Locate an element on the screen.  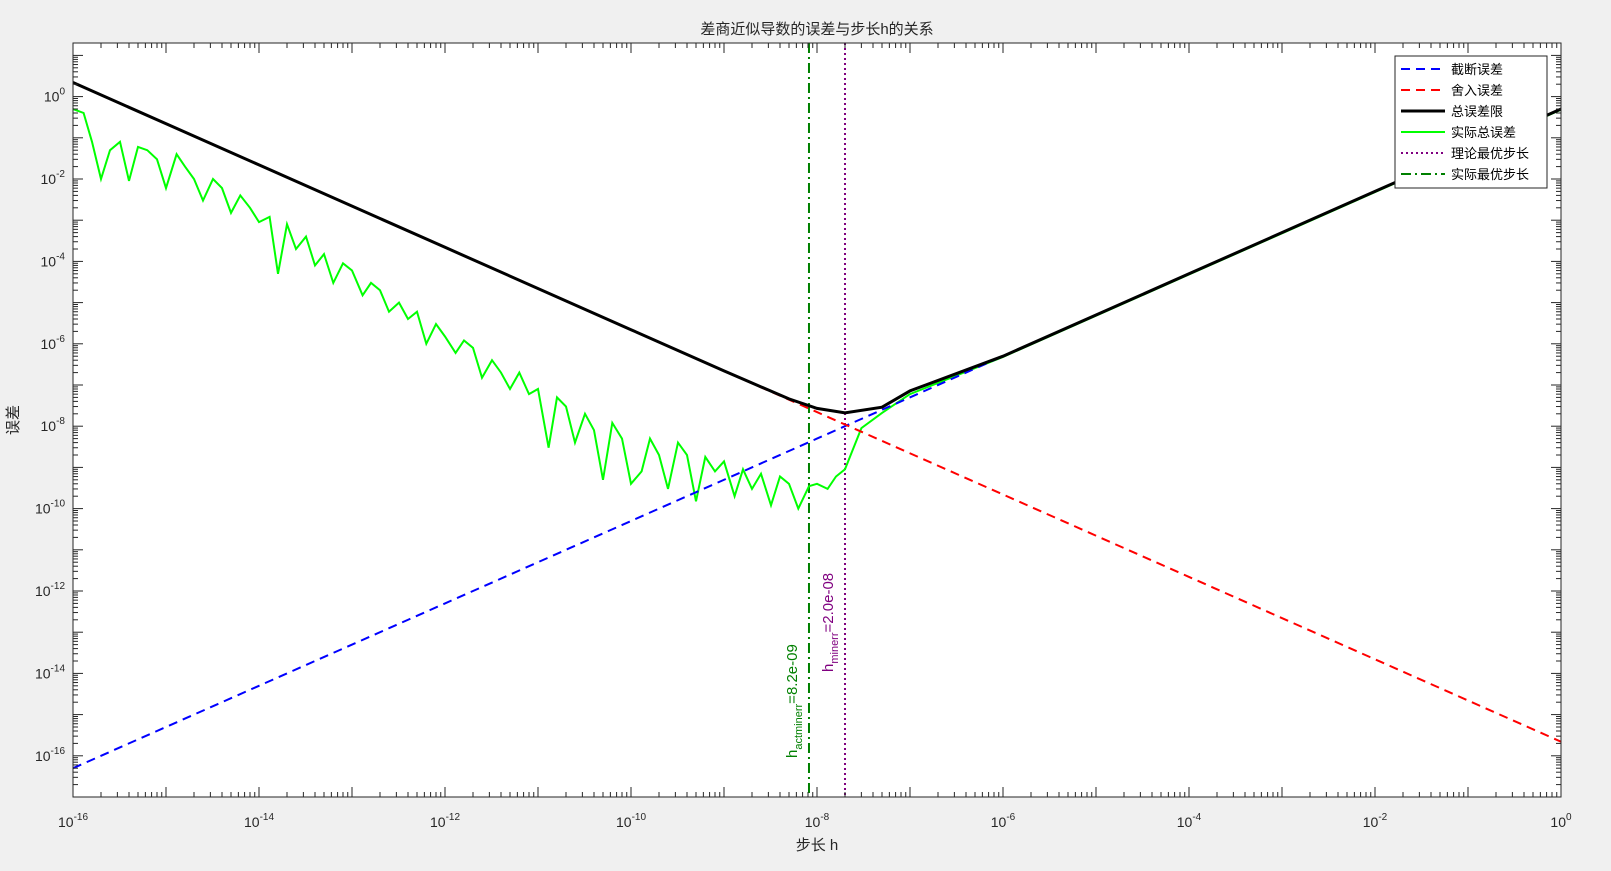
x-tick-label: 10⁻¹⁶ is located at coordinates (73, 821).